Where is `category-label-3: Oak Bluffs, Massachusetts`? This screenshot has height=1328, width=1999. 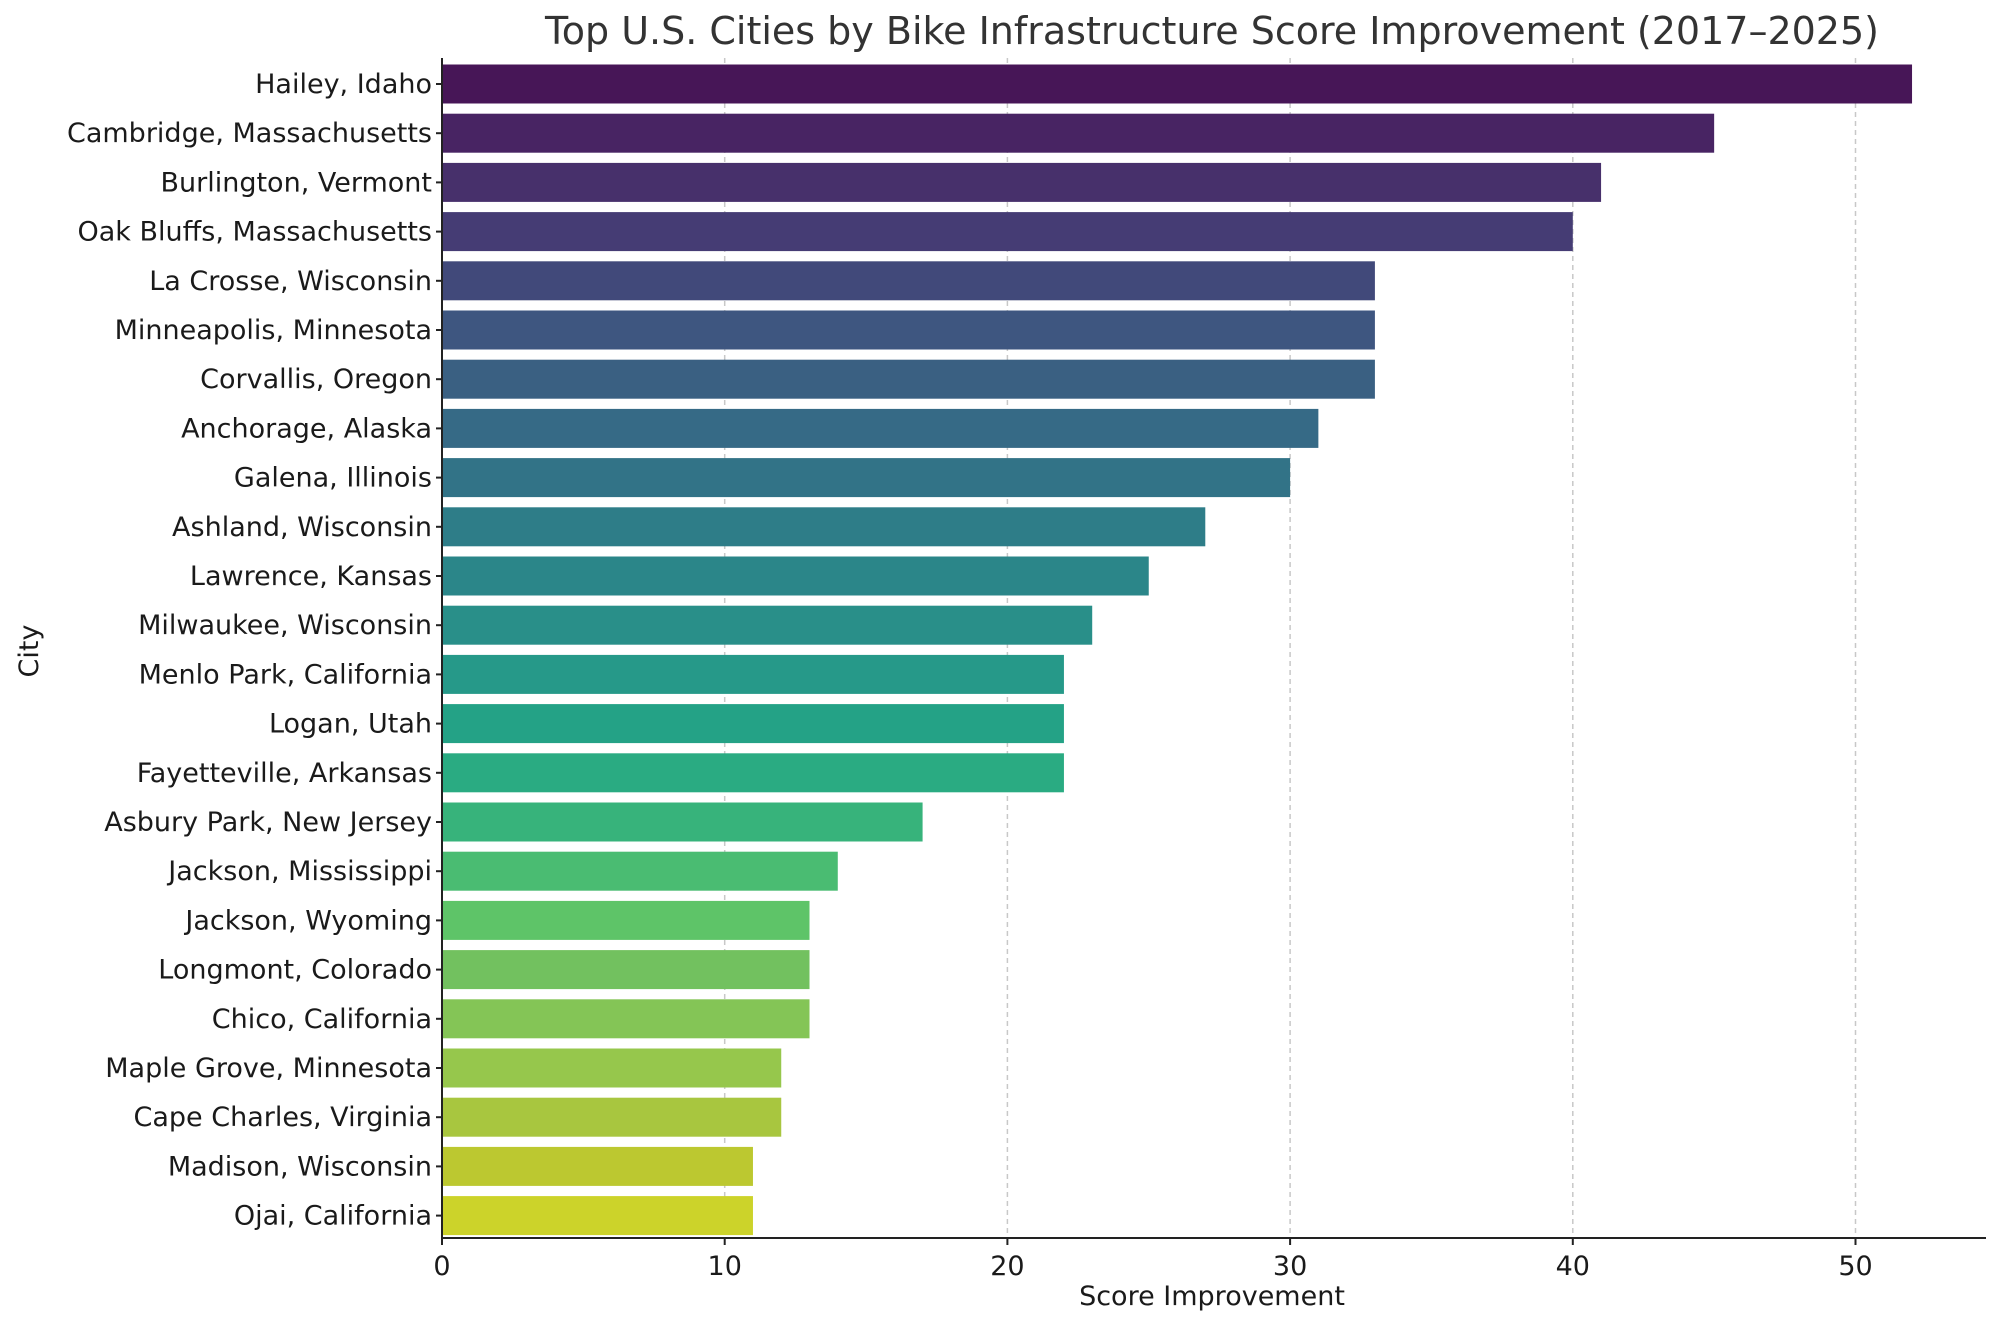
category-label-3: Oak Bluffs, Massachusetts is located at coordinates (255, 232).